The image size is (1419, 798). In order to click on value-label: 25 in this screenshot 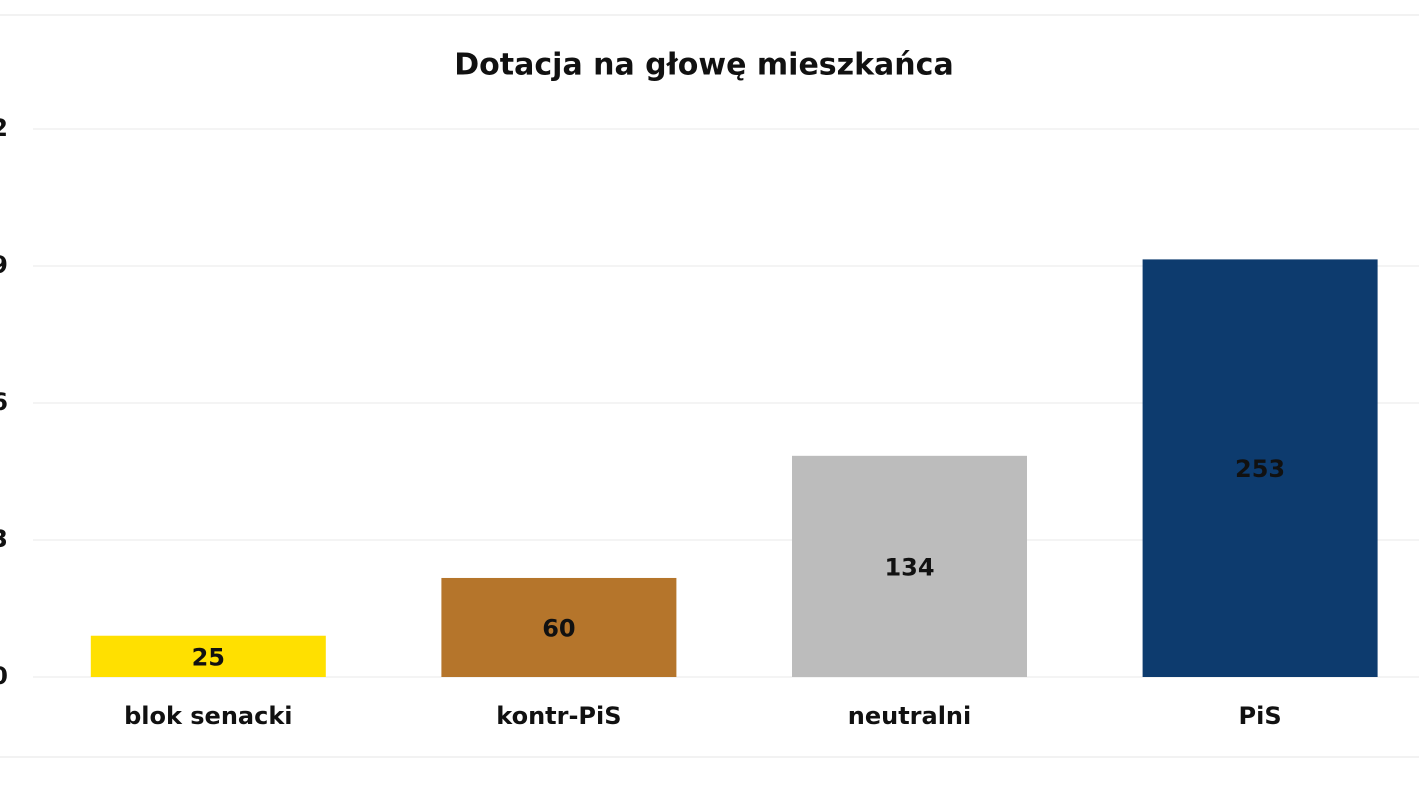, I will do `click(208, 657)`.